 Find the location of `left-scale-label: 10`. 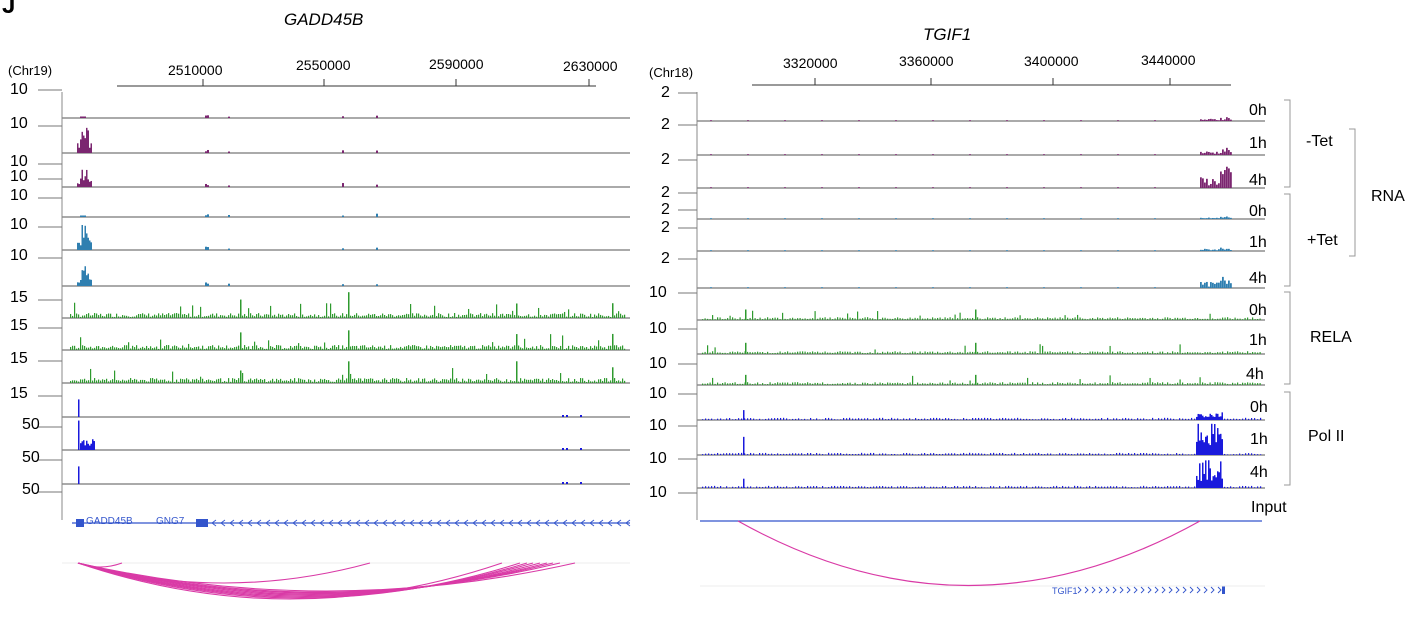

left-scale-label: 10 is located at coordinates (19, 224).